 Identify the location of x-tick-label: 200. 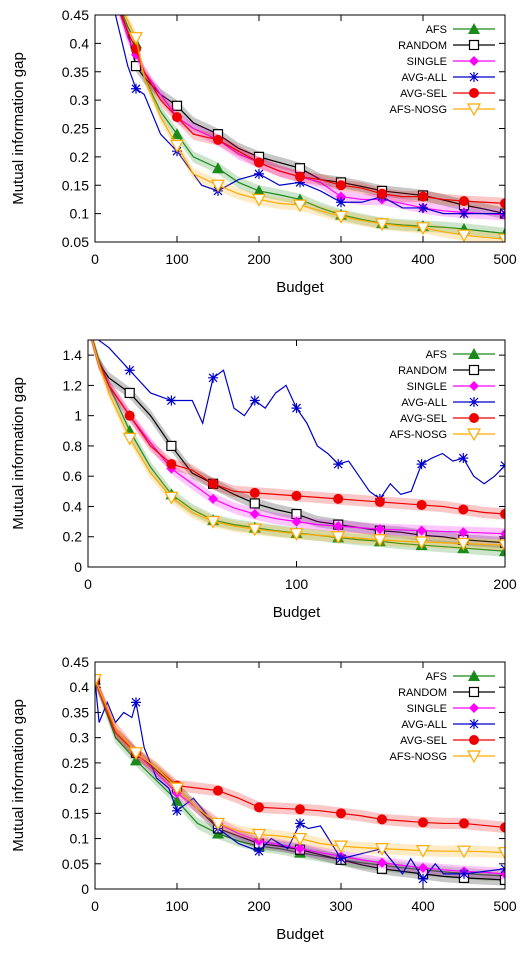
(259, 259).